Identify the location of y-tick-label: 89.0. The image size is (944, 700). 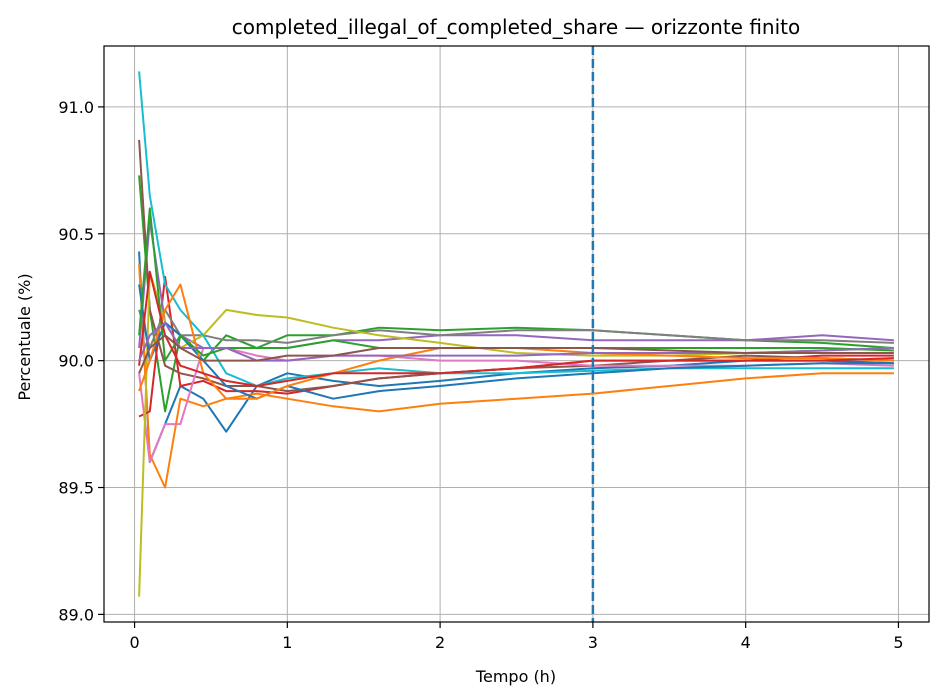
(76, 614).